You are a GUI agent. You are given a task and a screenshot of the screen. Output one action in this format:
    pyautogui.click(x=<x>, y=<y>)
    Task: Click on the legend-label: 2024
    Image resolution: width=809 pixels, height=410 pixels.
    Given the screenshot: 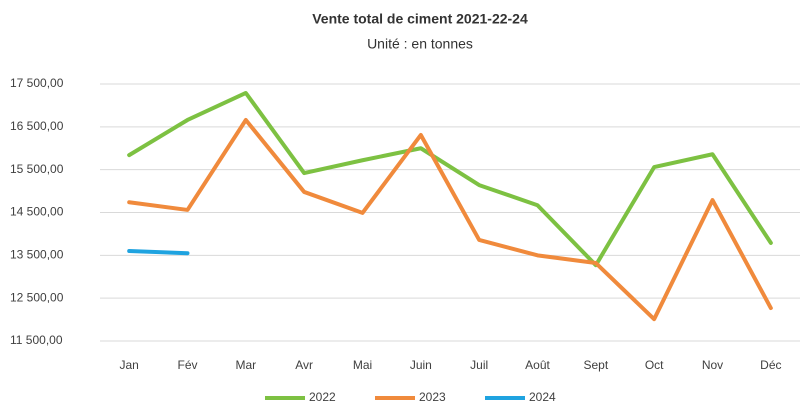 What is the action you would take?
    pyautogui.click(x=542, y=397)
    